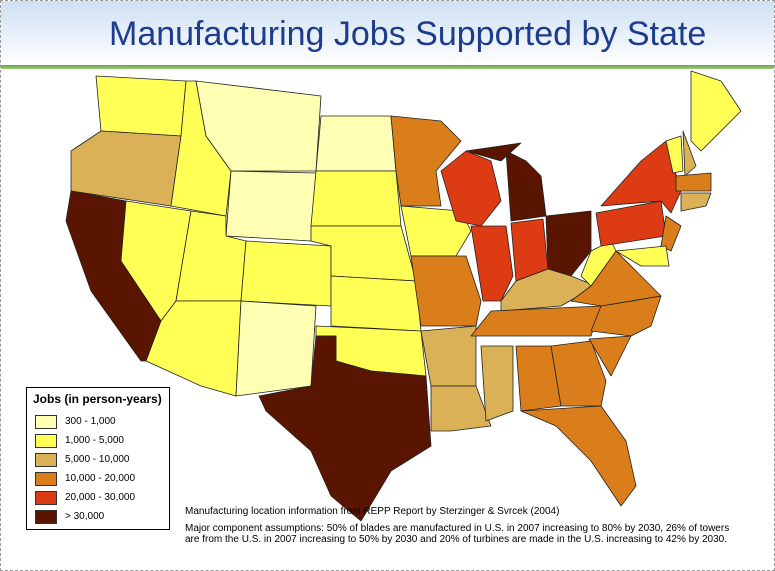 This screenshot has height=571, width=775. Describe the element at coordinates (408, 34) in the screenshot. I see `title: Manufacturing Jobs Supported by State` at that location.